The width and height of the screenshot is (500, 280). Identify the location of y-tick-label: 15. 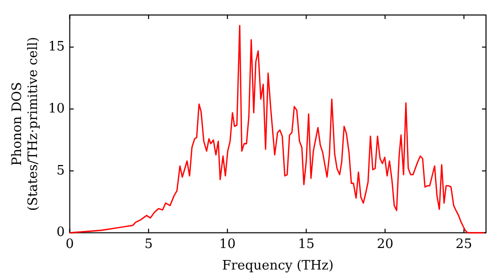
(56, 47).